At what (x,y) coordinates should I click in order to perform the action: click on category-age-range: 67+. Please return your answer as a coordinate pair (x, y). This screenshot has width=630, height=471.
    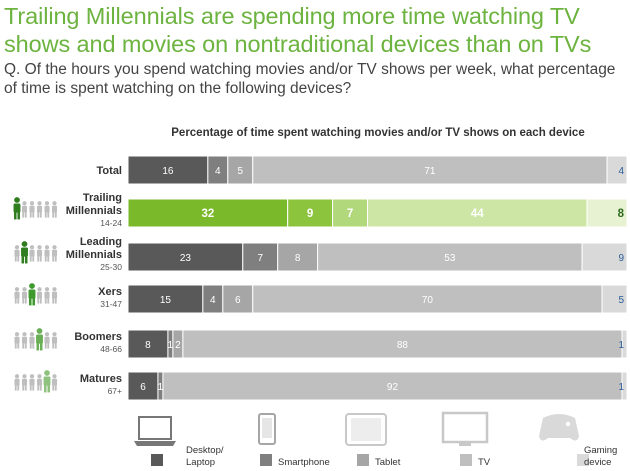
    Looking at the image, I should click on (115, 391).